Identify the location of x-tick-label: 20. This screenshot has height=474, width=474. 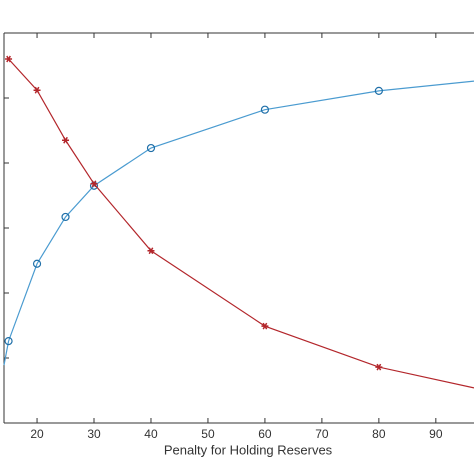
(37, 434).